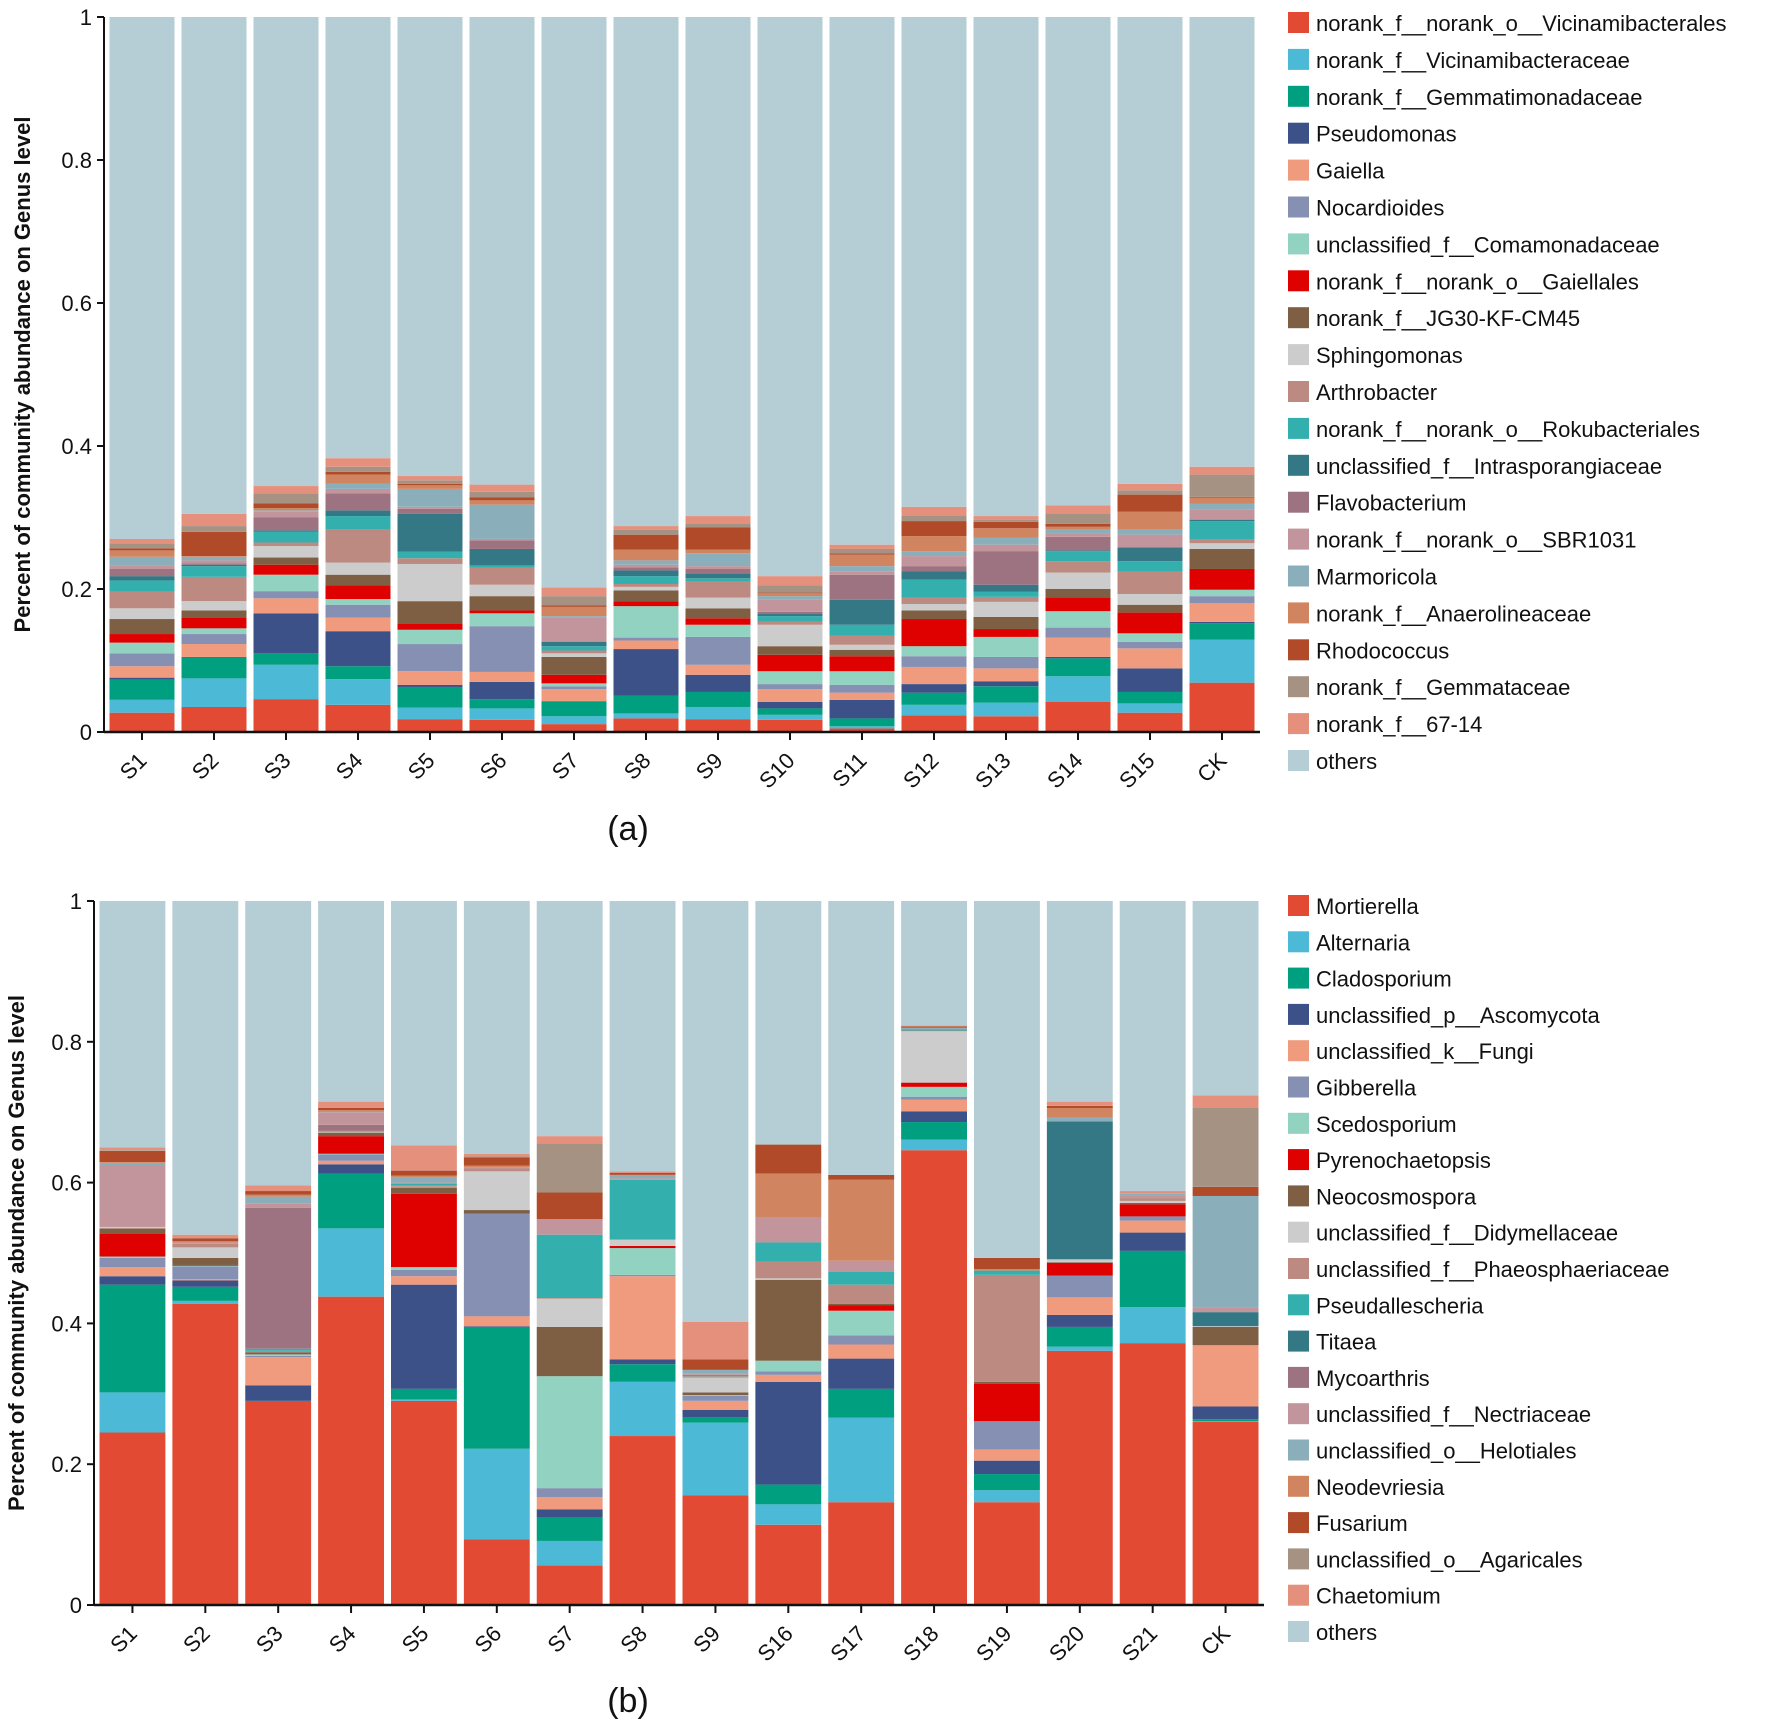 Image resolution: width=1772 pixels, height=1733 pixels. What do you see at coordinates (1389, 1160) in the screenshot?
I see `legend-item: Pyrenochaetopsis` at bounding box center [1389, 1160].